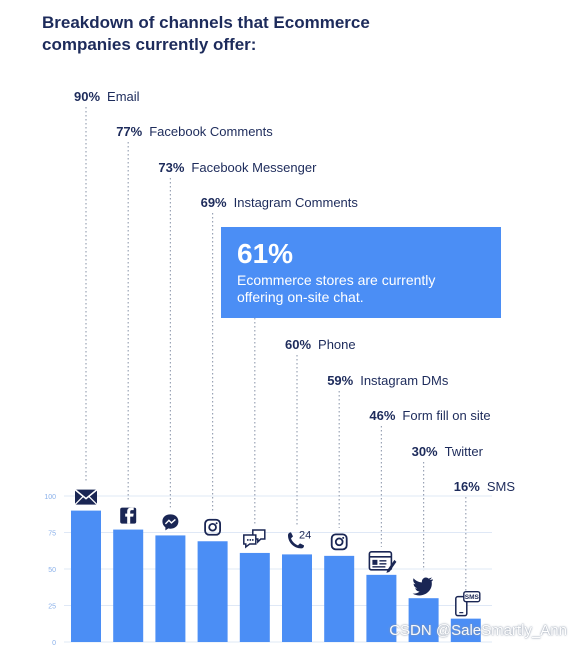 Image resolution: width=579 pixels, height=651 pixels. Describe the element at coordinates (129, 131) in the screenshot. I see `bar-value-label: 77%` at that location.